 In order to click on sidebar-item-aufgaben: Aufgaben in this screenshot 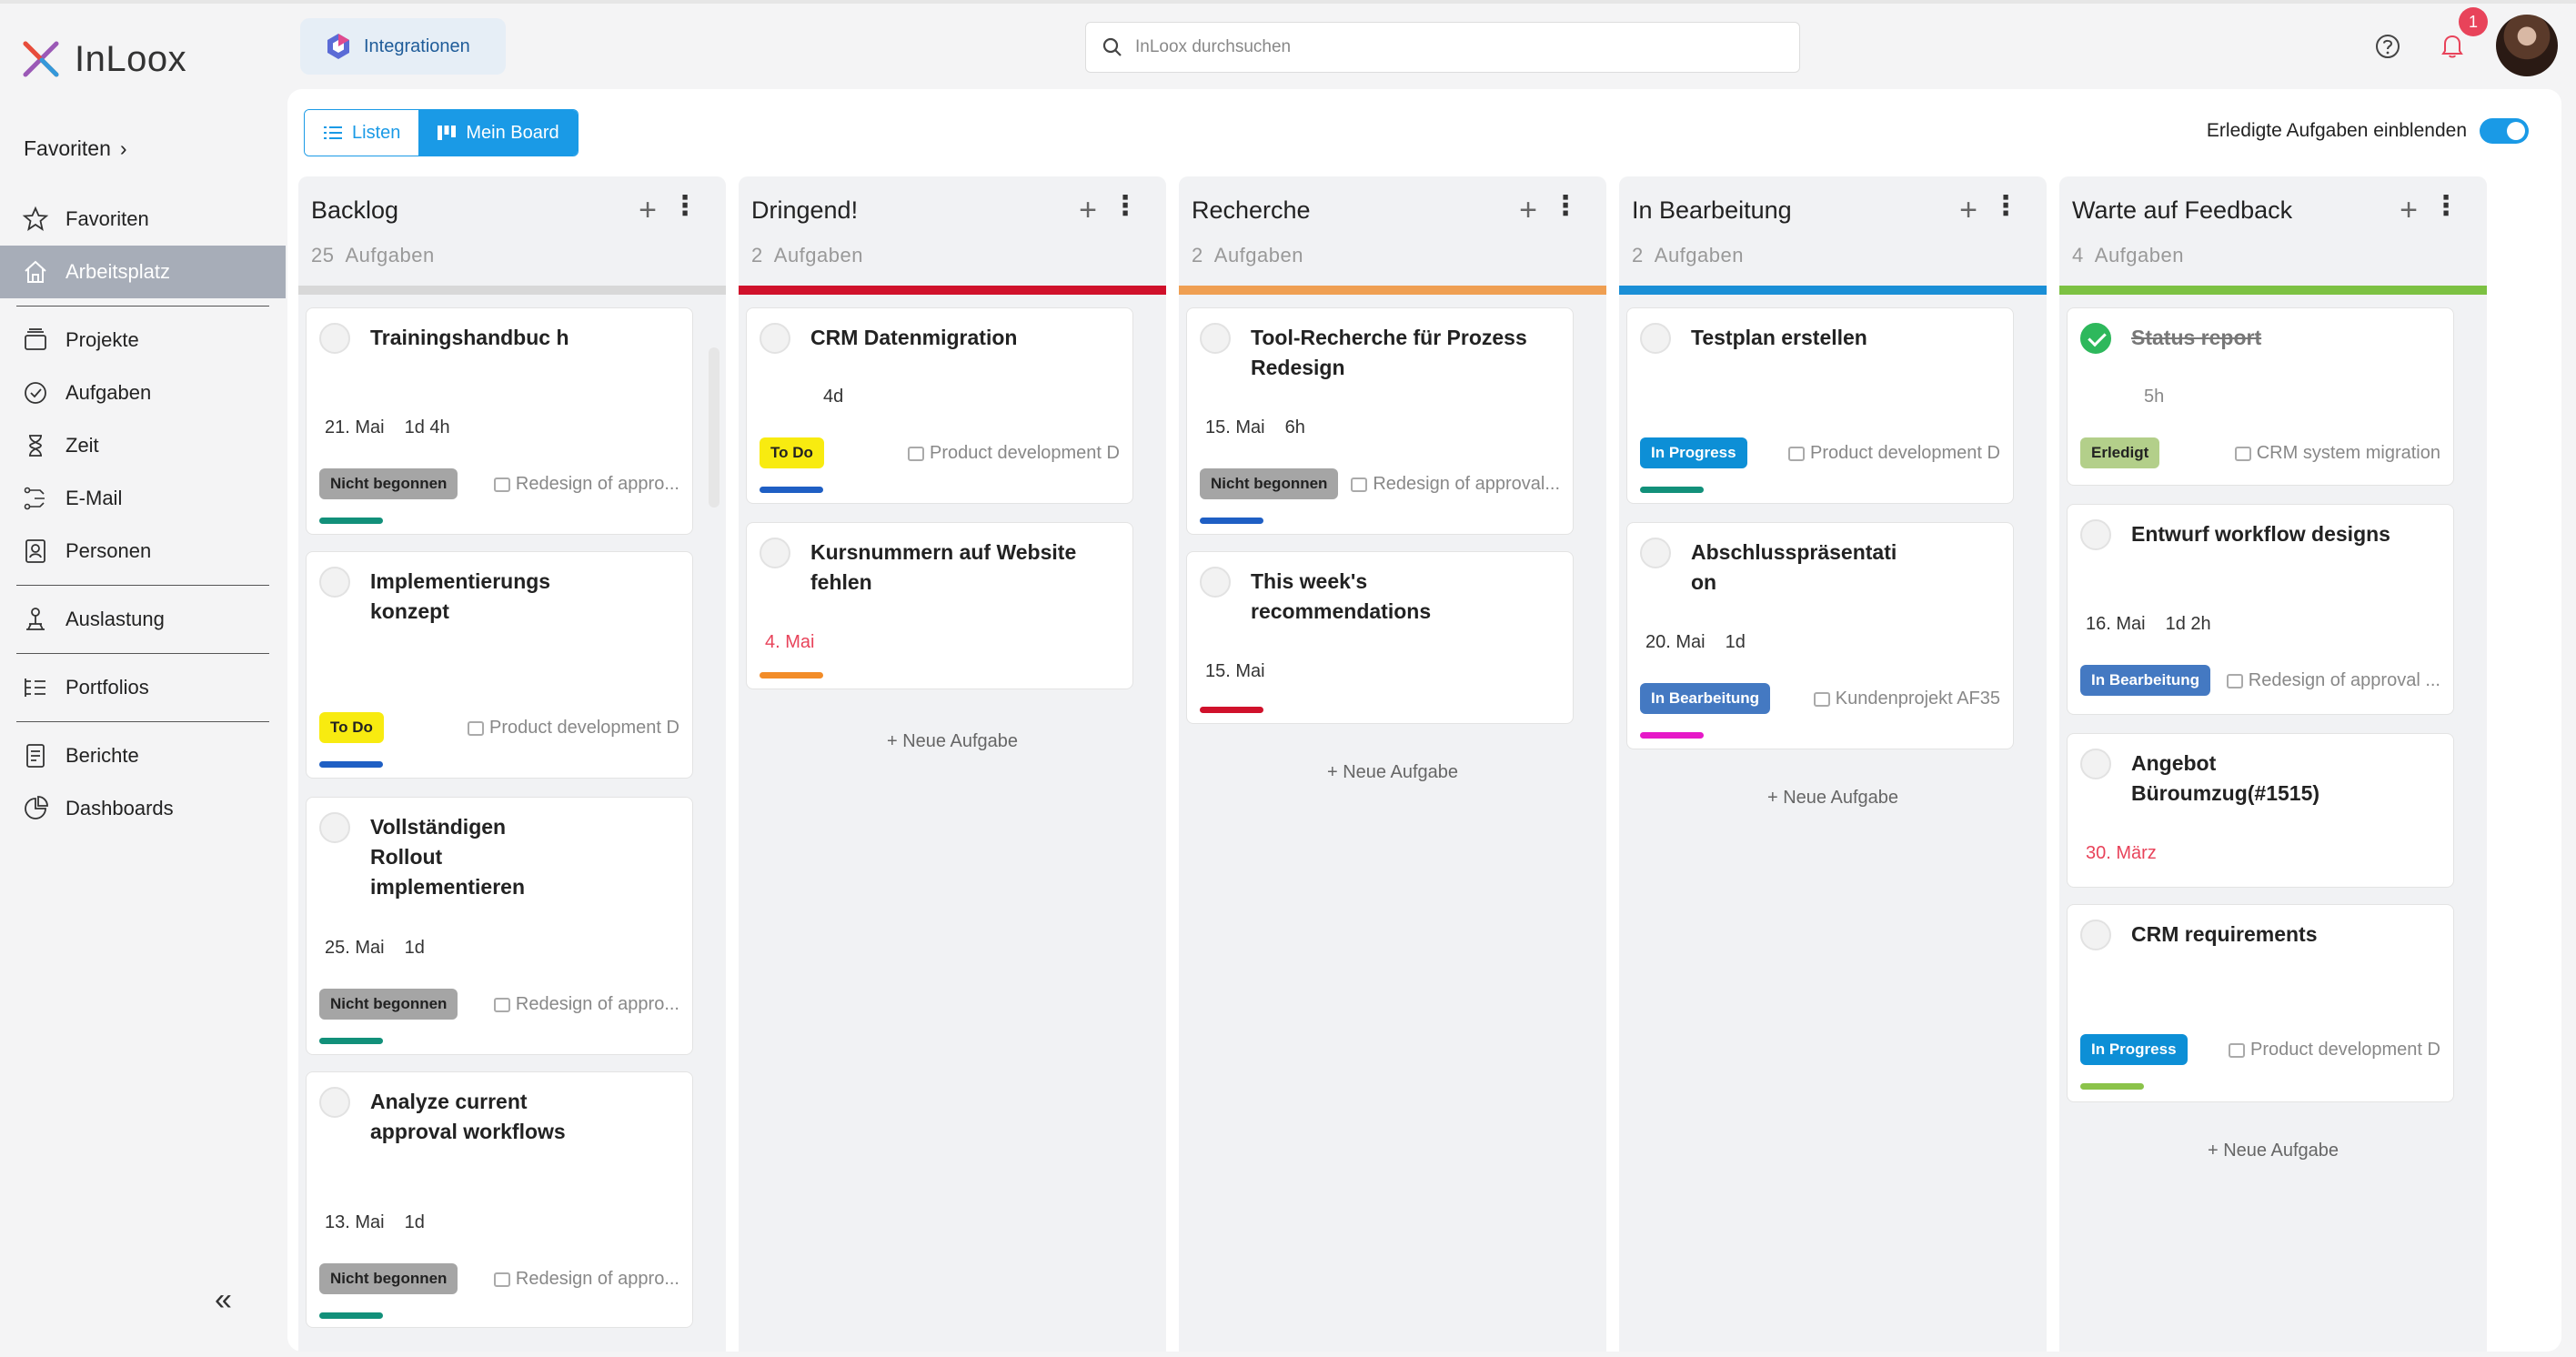, I will do `click(143, 393)`.